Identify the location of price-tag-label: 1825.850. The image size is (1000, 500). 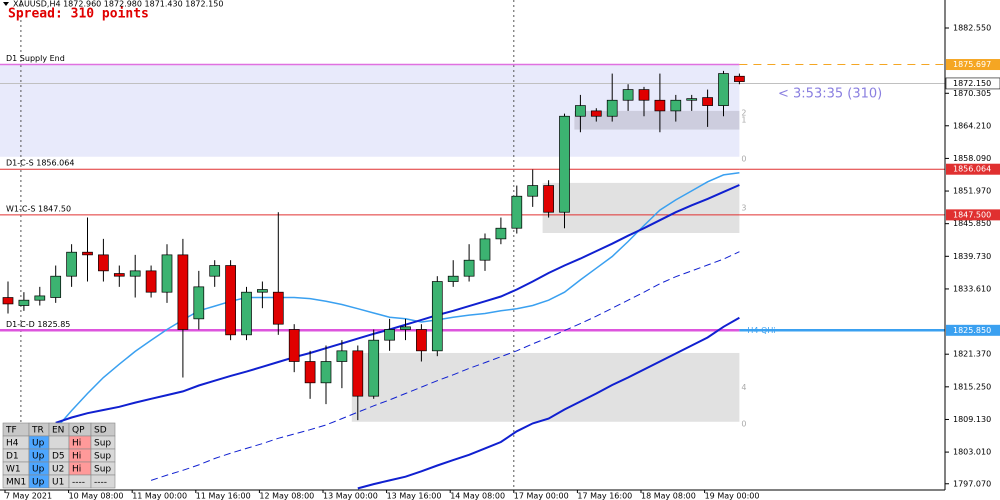
(972, 330).